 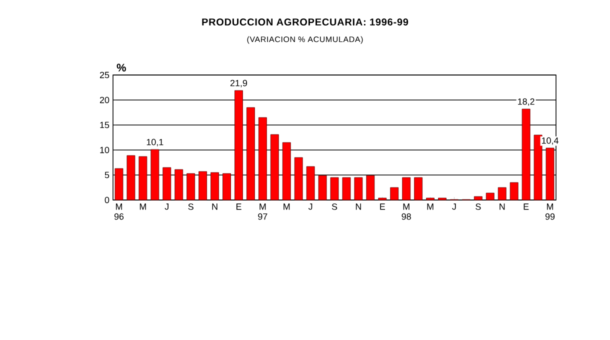 I want to click on y-axis-title: %, so click(x=121, y=68).